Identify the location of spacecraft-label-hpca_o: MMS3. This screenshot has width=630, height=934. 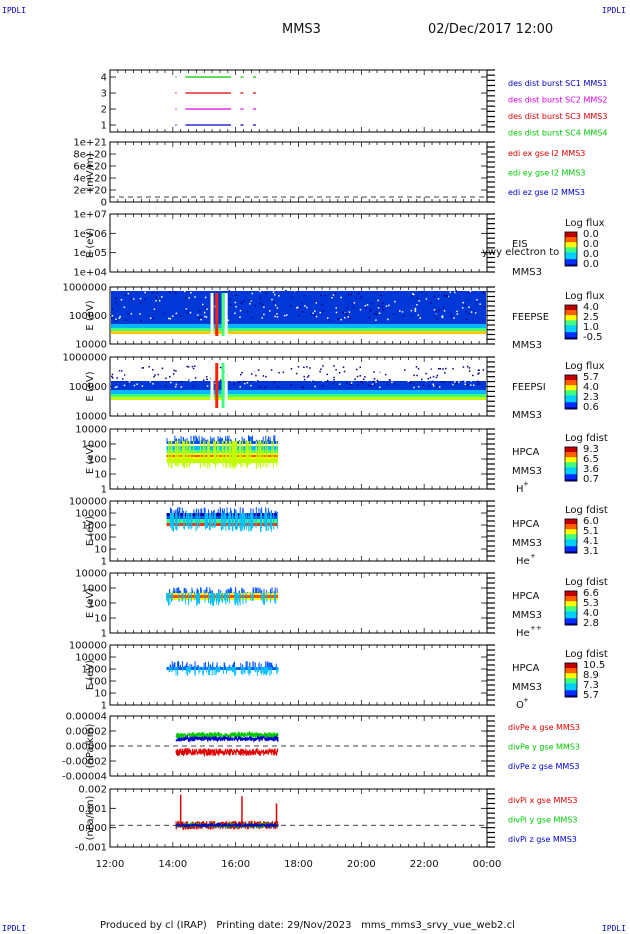
(527, 687).